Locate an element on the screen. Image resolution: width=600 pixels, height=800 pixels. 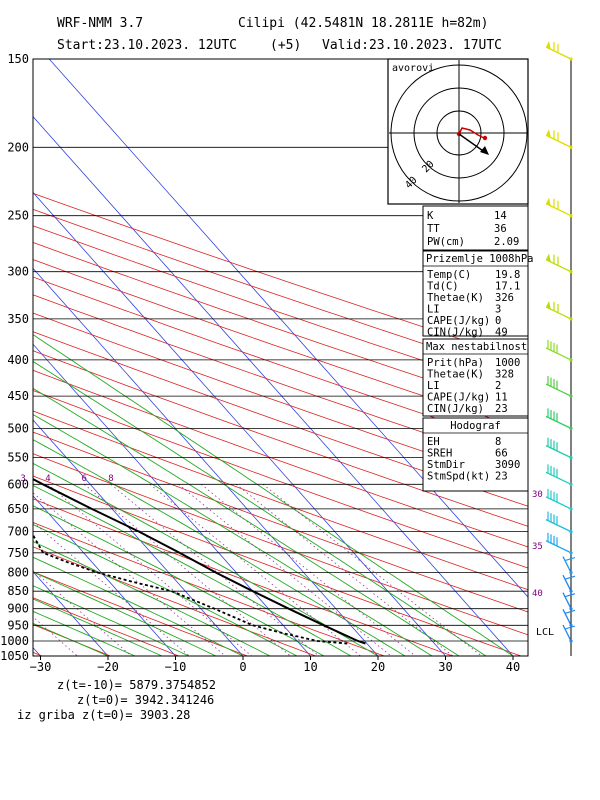
temperature-tick-label: 20 is located at coordinates (378, 667).